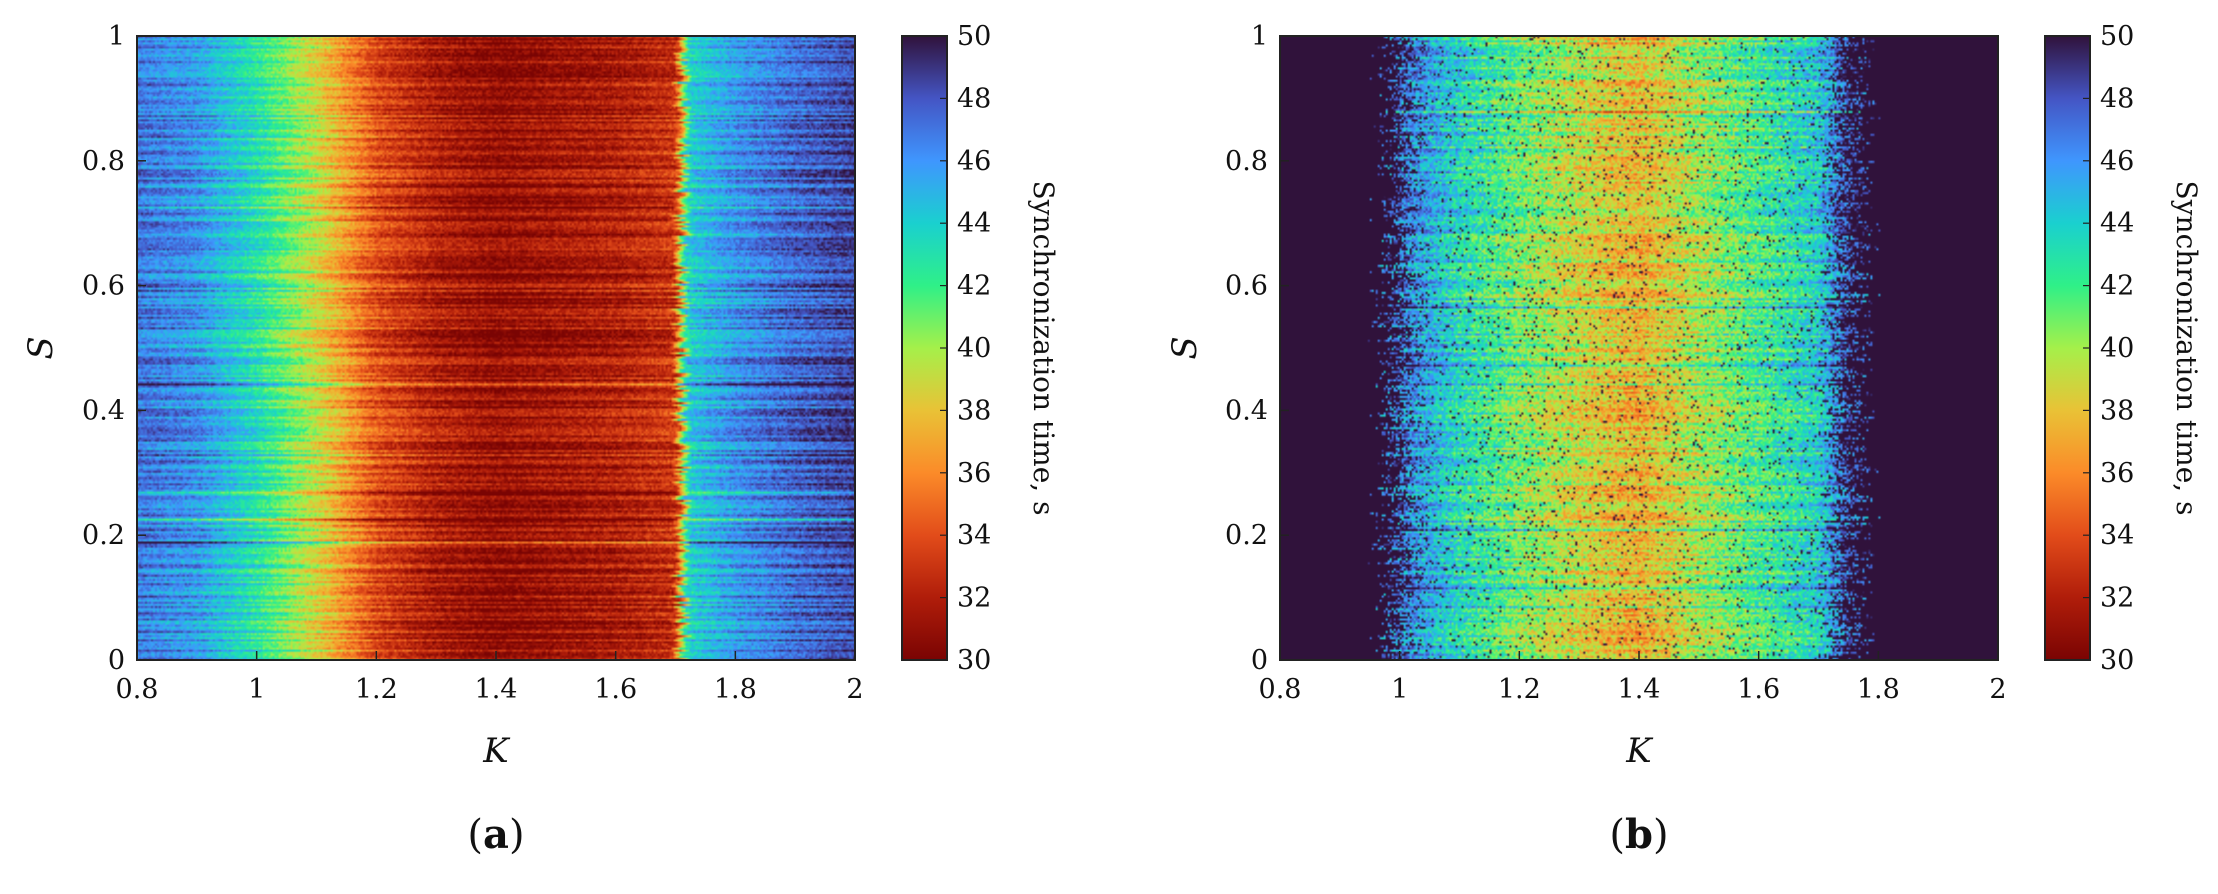 This screenshot has width=2218, height=894. I want to click on panel-letter-a: a, so click(496, 834).